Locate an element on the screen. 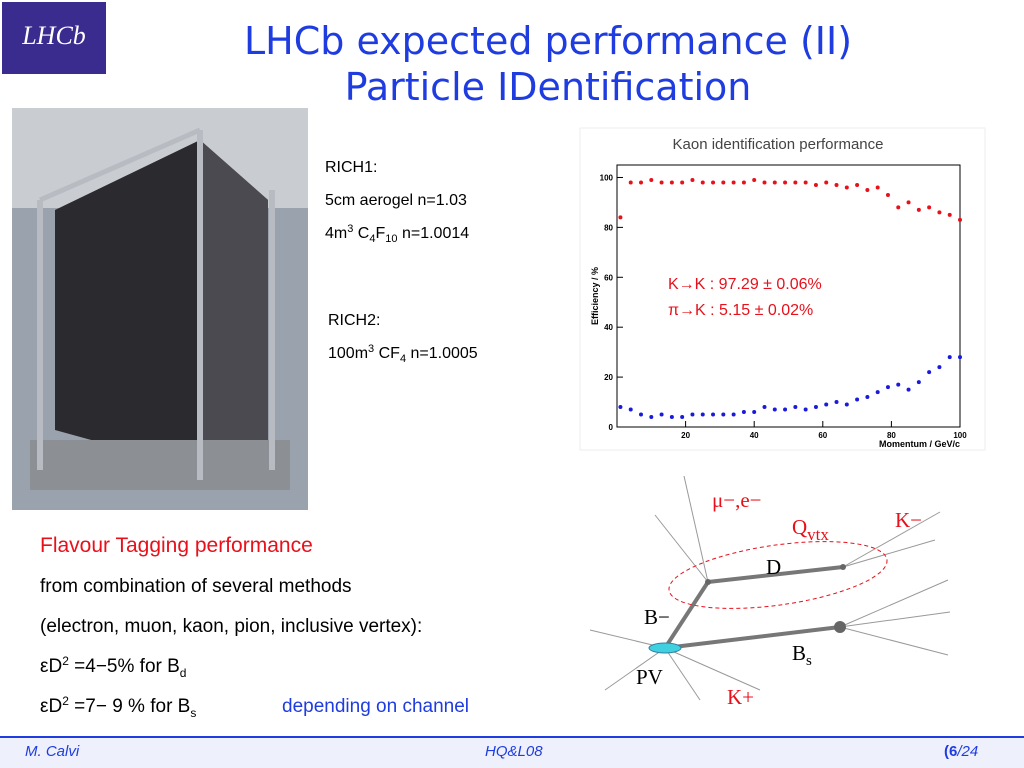 The height and width of the screenshot is (768, 1024). footer-author: M. Calvi is located at coordinates (52, 751).